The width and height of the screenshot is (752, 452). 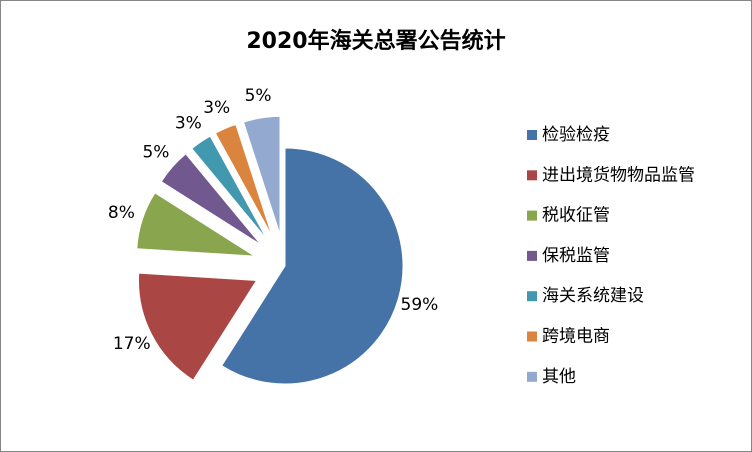 I want to click on chart-title: 2020年海关总署公告统计, so click(x=375, y=41).